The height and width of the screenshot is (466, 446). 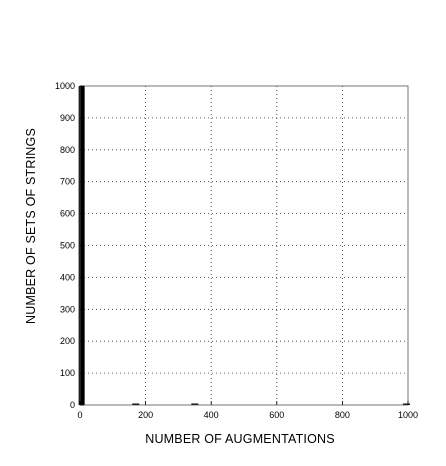 What do you see at coordinates (31, 226) in the screenshot?
I see `y-axis-title: NUMBER OF SETS OF STRINGS` at bounding box center [31, 226].